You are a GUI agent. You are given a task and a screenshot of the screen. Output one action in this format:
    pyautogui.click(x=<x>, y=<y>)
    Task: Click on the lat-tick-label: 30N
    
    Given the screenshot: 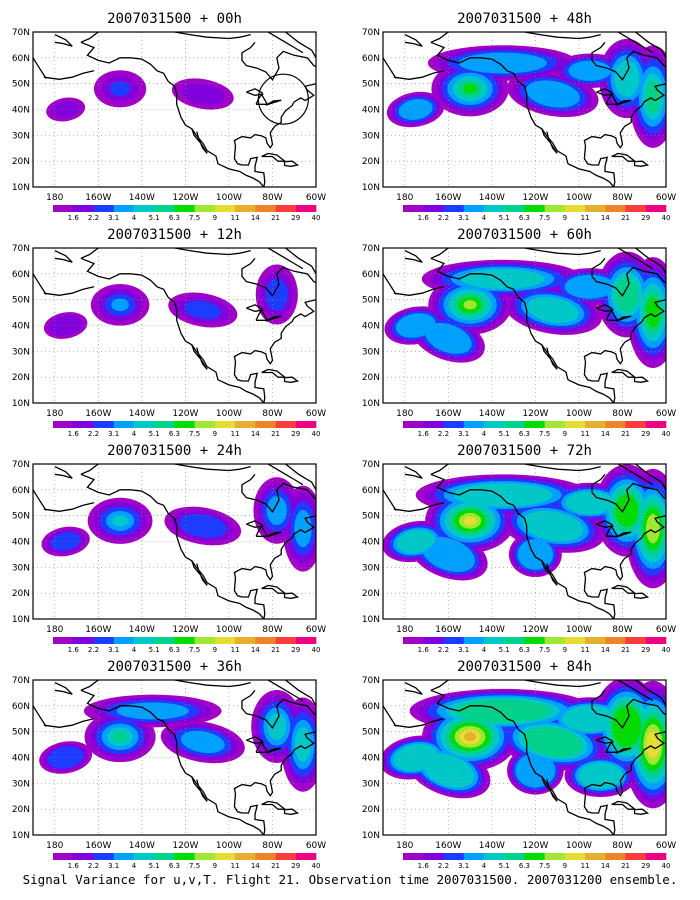 What is the action you would take?
    pyautogui.click(x=371, y=136)
    